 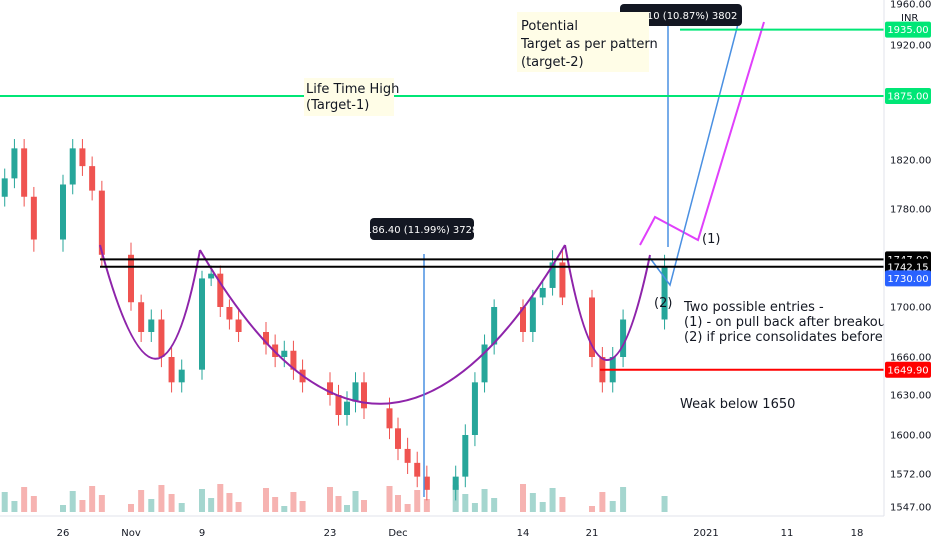 What do you see at coordinates (63, 533) in the screenshot?
I see `time-tick-label: 26` at bounding box center [63, 533].